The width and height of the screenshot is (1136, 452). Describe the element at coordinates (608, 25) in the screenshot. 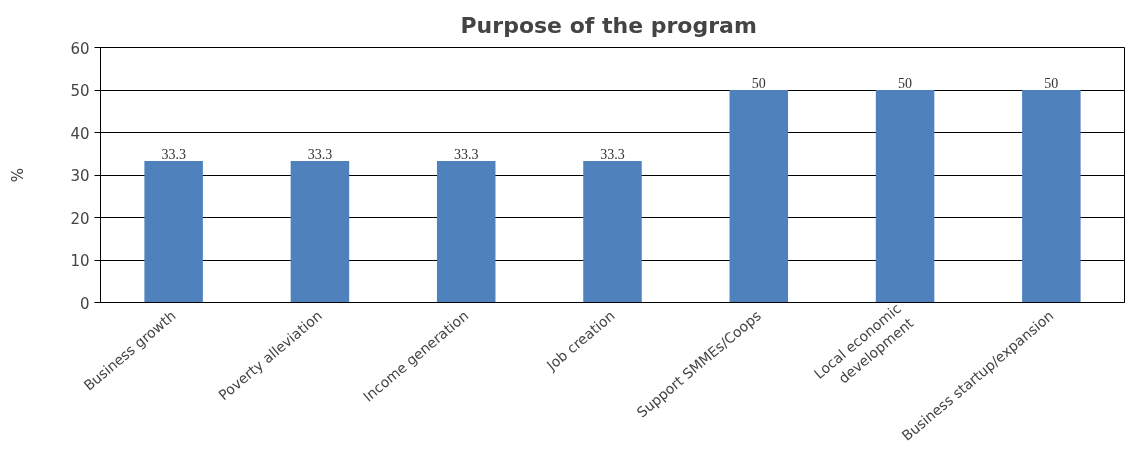

I see `chart-title: Purpose of the program` at that location.